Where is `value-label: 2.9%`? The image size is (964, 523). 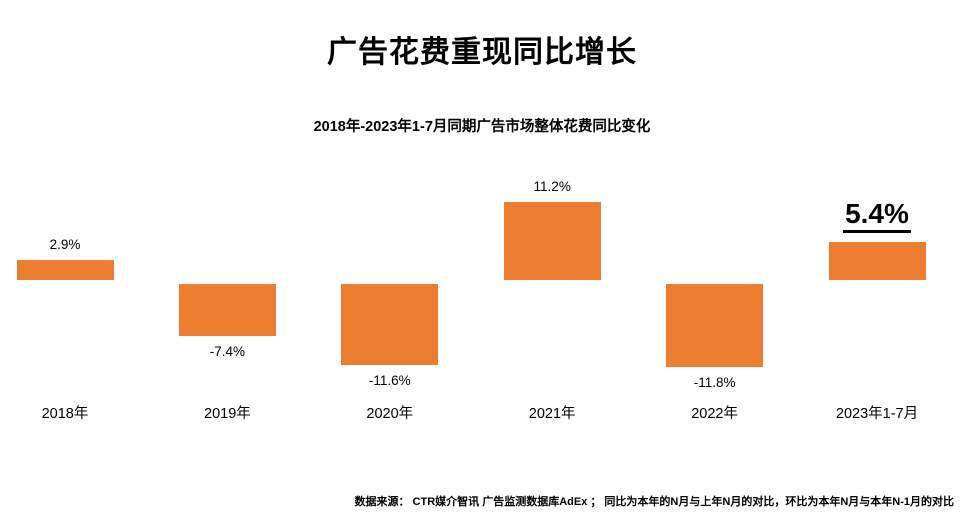
value-label: 2.9% is located at coordinates (73, 245).